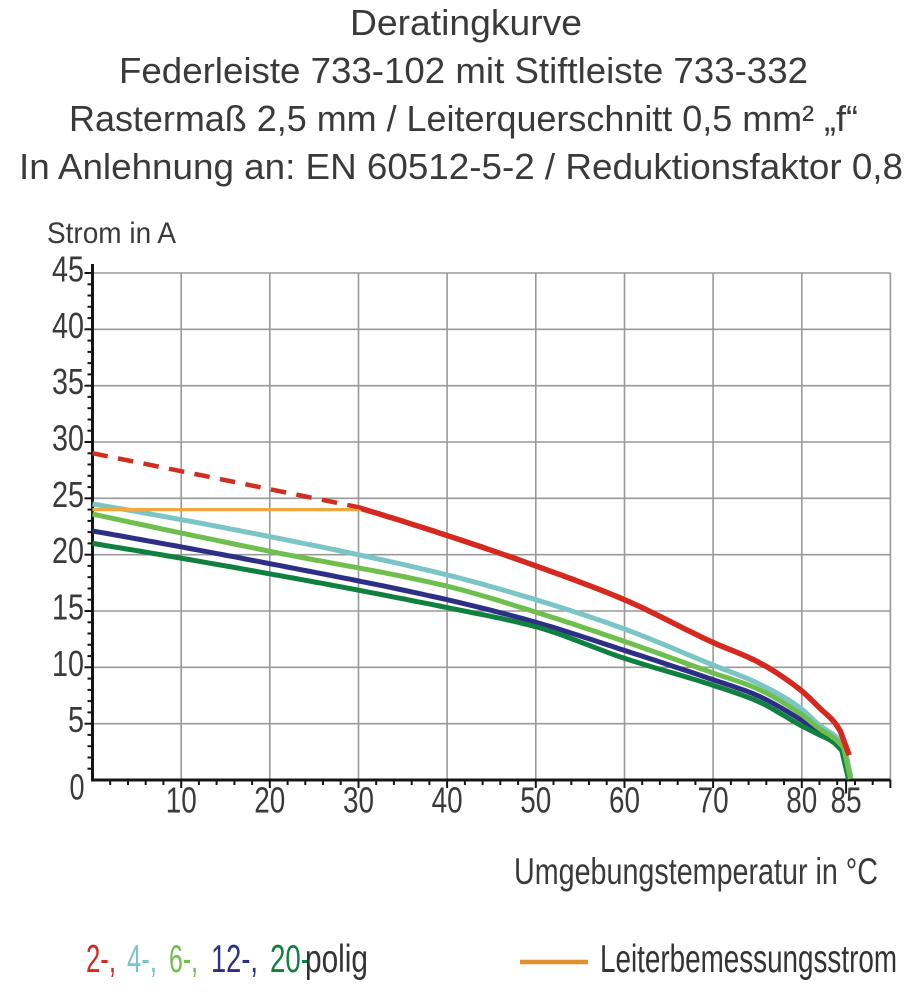 The image size is (923, 1000). I want to click on svg-text: Umgebungstemperatur in °C, so click(696, 871).